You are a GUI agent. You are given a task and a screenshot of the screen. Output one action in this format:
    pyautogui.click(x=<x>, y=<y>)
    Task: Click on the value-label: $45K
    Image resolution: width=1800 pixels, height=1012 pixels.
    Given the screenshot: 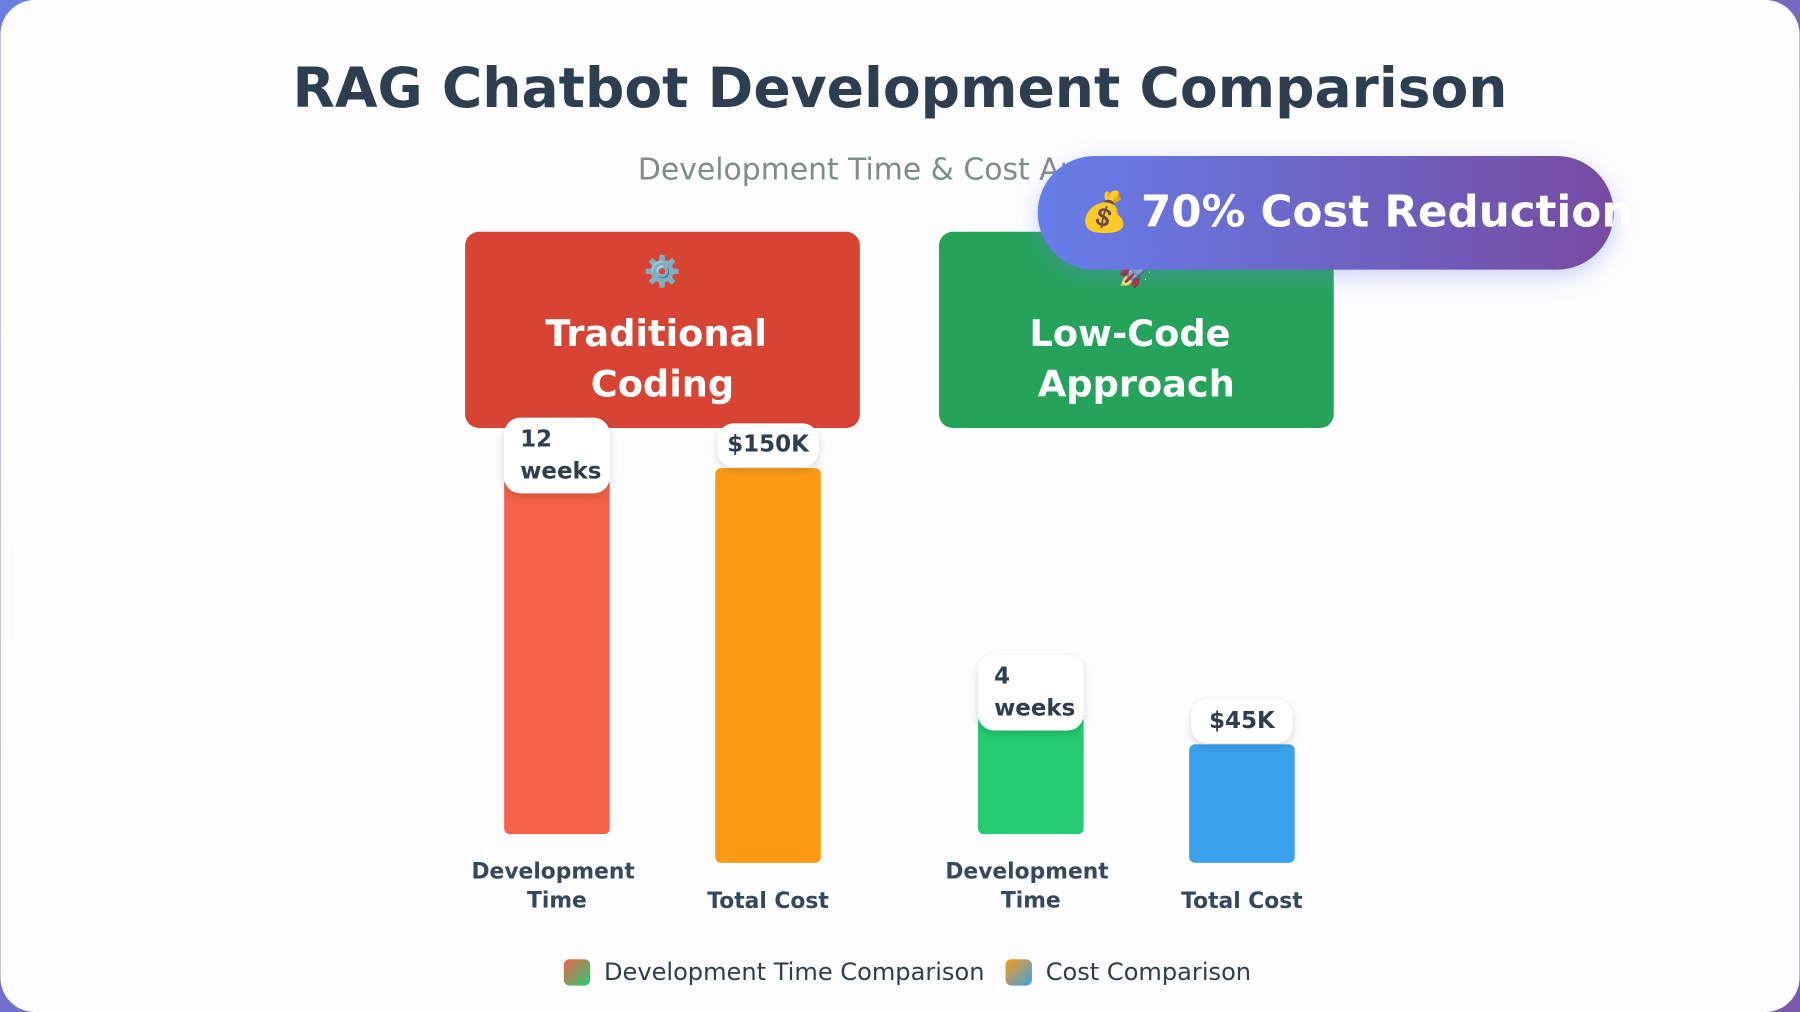 What is the action you would take?
    pyautogui.click(x=1242, y=721)
    